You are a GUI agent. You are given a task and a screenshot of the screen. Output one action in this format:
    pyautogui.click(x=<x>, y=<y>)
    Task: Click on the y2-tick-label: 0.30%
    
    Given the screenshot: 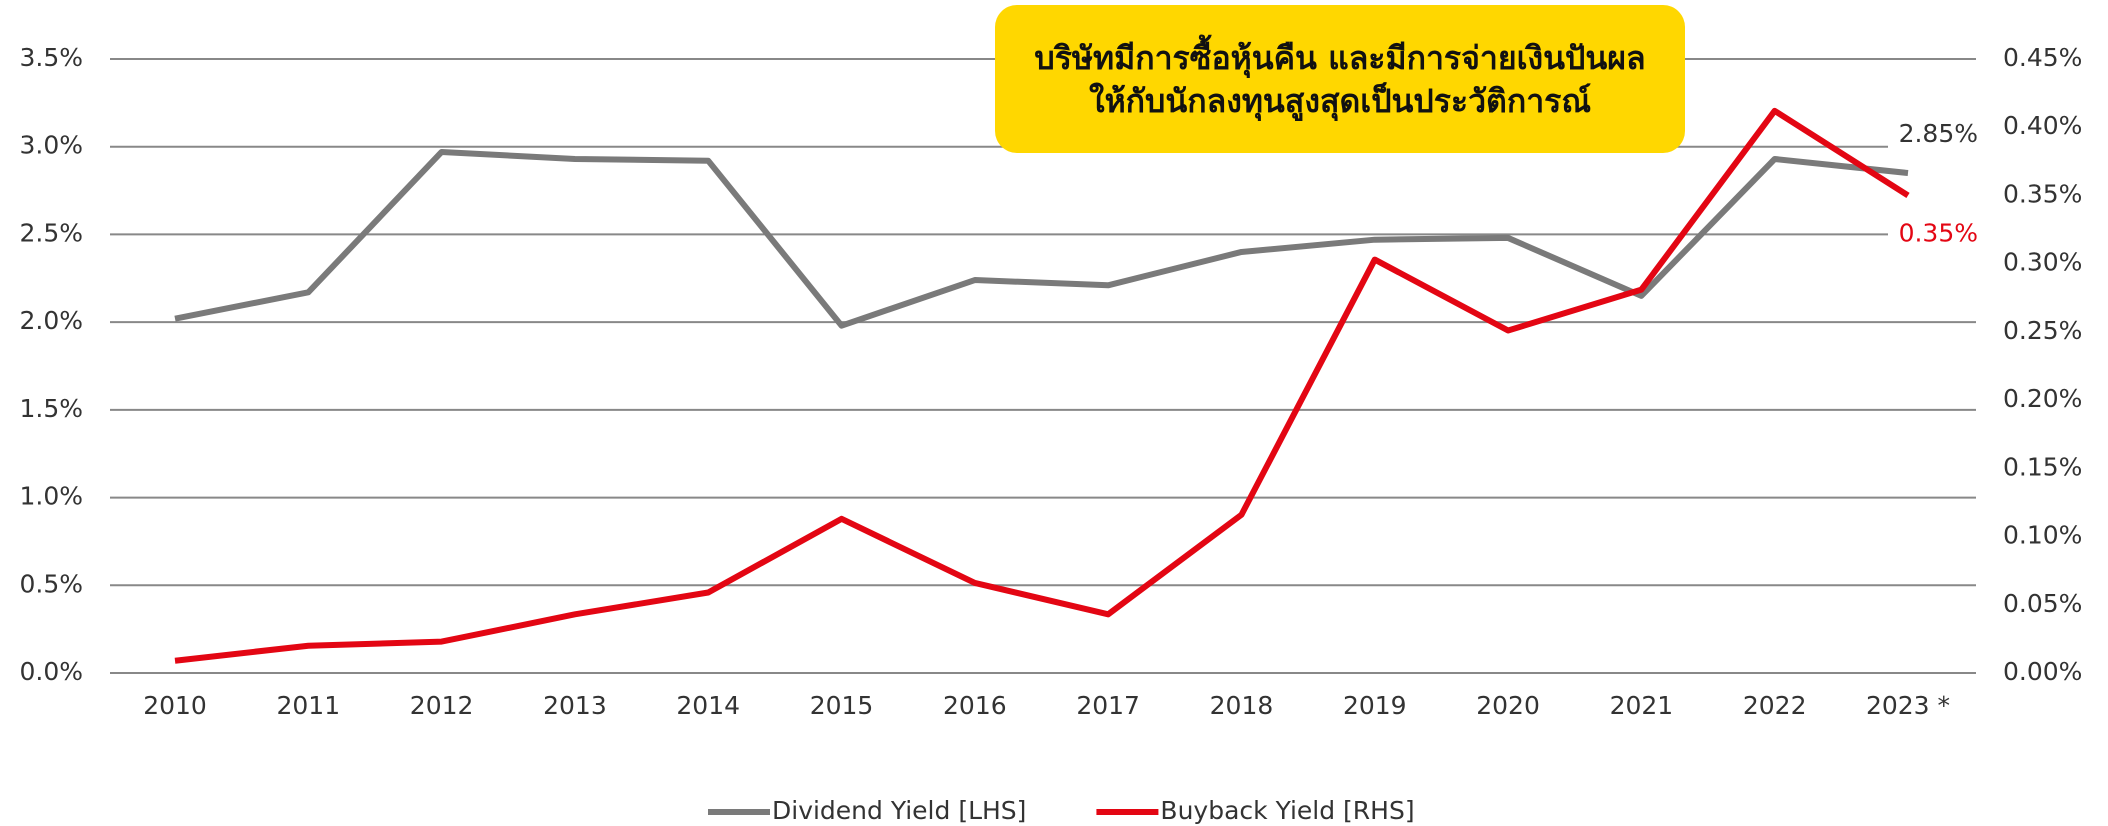 What is the action you would take?
    pyautogui.click(x=2042, y=262)
    